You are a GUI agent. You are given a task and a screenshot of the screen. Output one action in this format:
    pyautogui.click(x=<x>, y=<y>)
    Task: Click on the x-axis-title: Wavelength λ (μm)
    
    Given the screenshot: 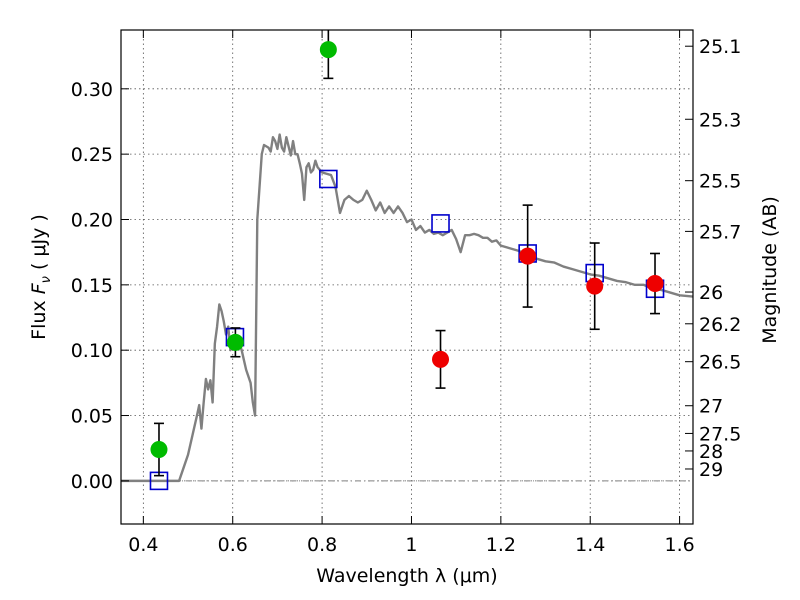 What is the action you would take?
    pyautogui.click(x=406, y=576)
    